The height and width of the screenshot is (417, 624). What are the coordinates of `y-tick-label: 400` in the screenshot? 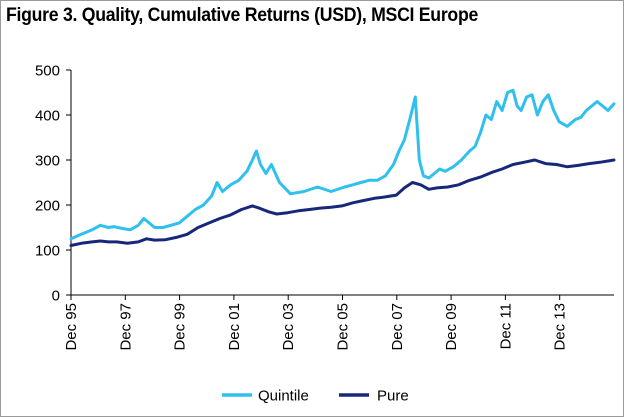 It's located at (47, 116).